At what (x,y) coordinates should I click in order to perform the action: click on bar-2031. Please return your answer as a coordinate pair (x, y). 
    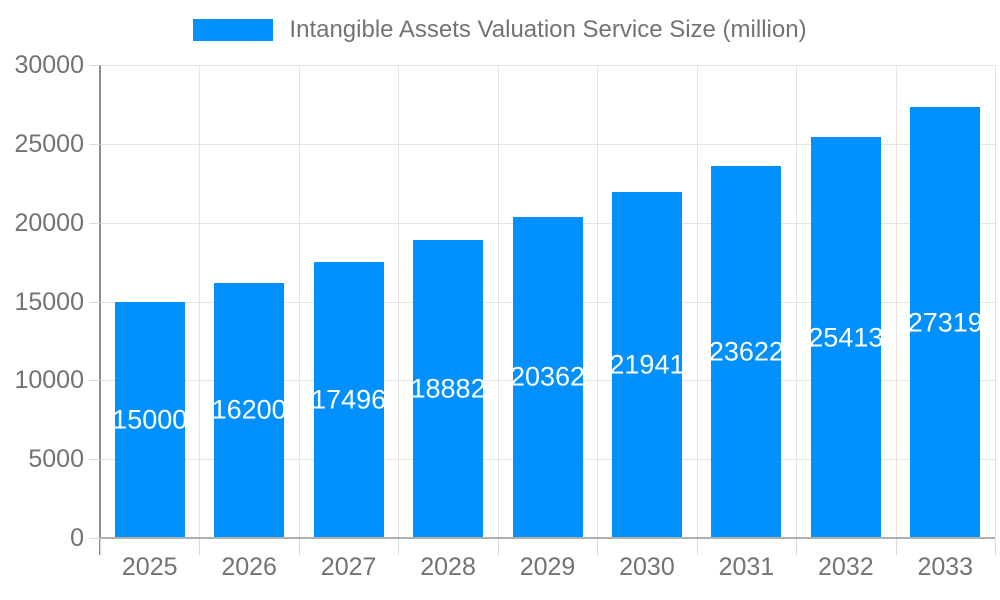
    Looking at the image, I should click on (746, 351).